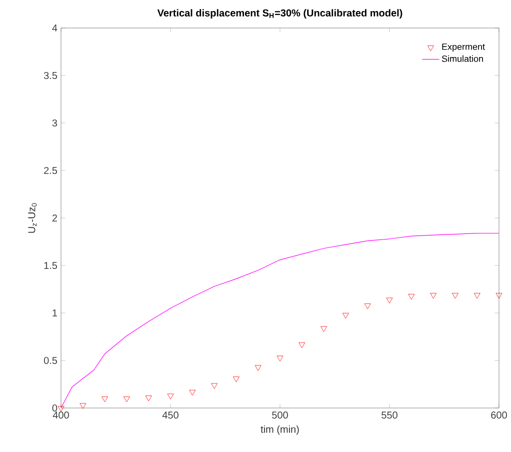 The width and height of the screenshot is (511, 452). Describe the element at coordinates (279, 430) in the screenshot. I see `x-axis-title: tim (min)` at that location.